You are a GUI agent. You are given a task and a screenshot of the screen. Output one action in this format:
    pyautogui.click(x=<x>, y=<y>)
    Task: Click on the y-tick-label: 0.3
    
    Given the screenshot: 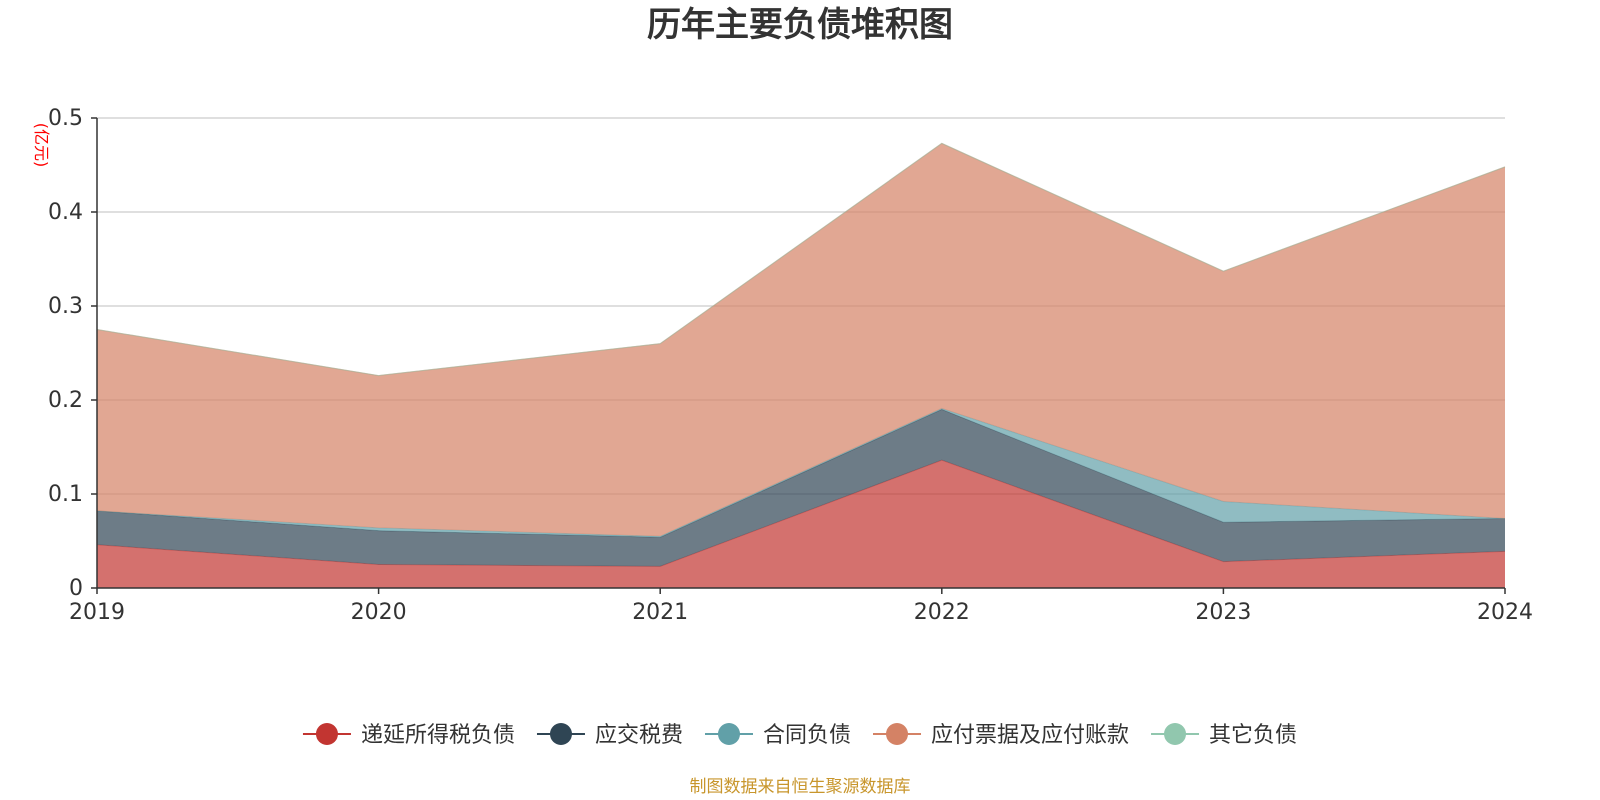 What is the action you would take?
    pyautogui.click(x=65, y=306)
    